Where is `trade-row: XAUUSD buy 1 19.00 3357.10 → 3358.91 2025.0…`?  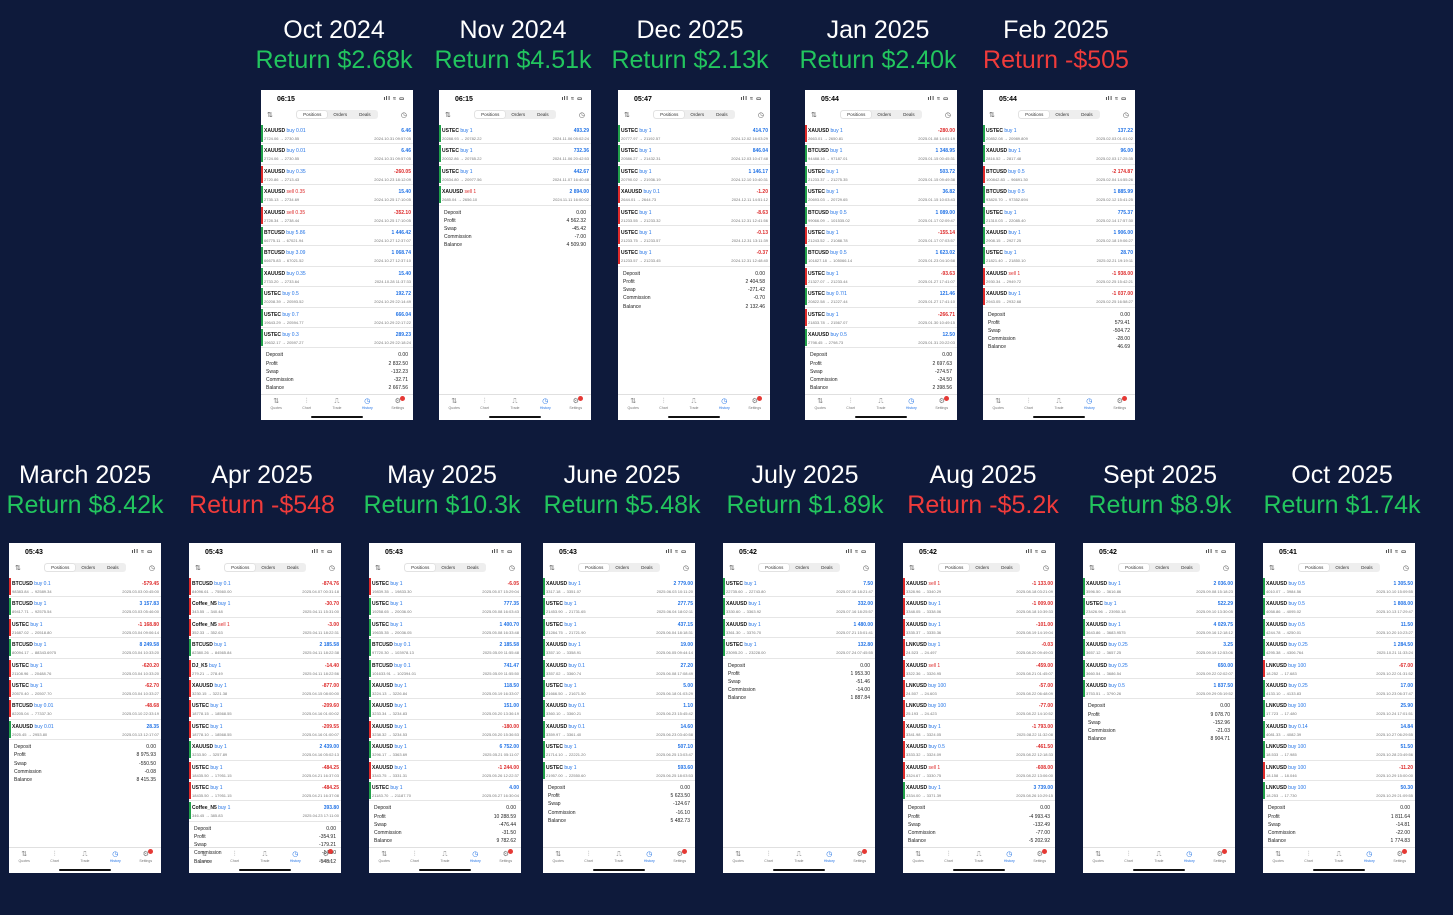
trade-row: XAUUSD buy 1 19.00 3357.10 → 3358.91 2025.0… is located at coordinates (619, 648).